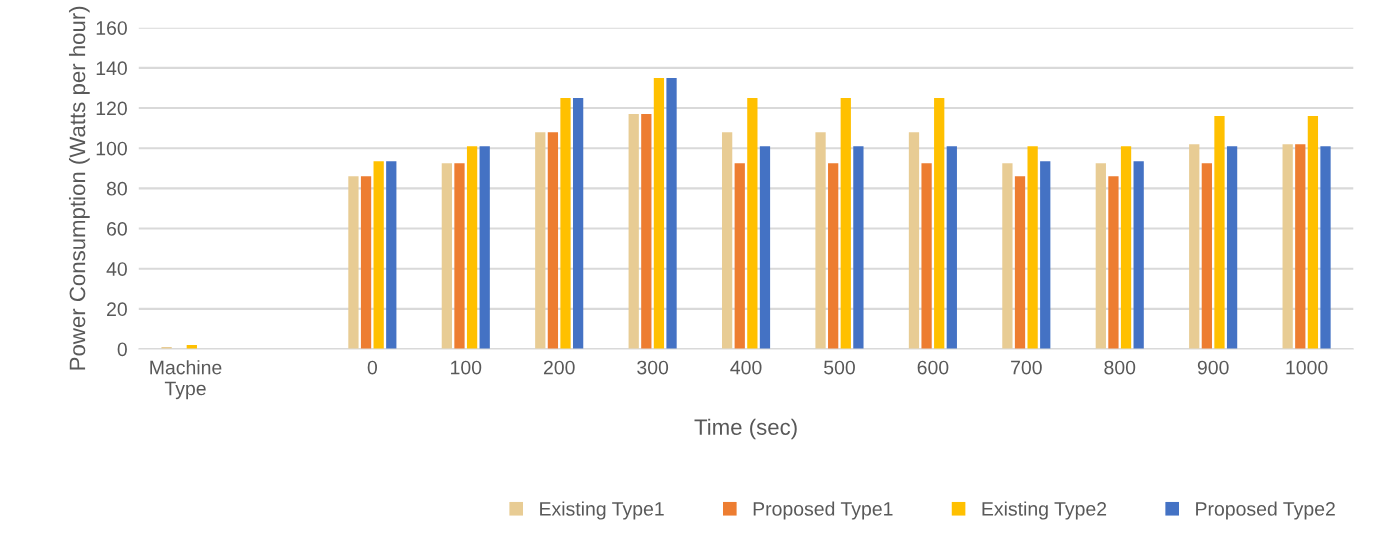  What do you see at coordinates (186, 380) in the screenshot?
I see `x-tick-label: Machine Type` at bounding box center [186, 380].